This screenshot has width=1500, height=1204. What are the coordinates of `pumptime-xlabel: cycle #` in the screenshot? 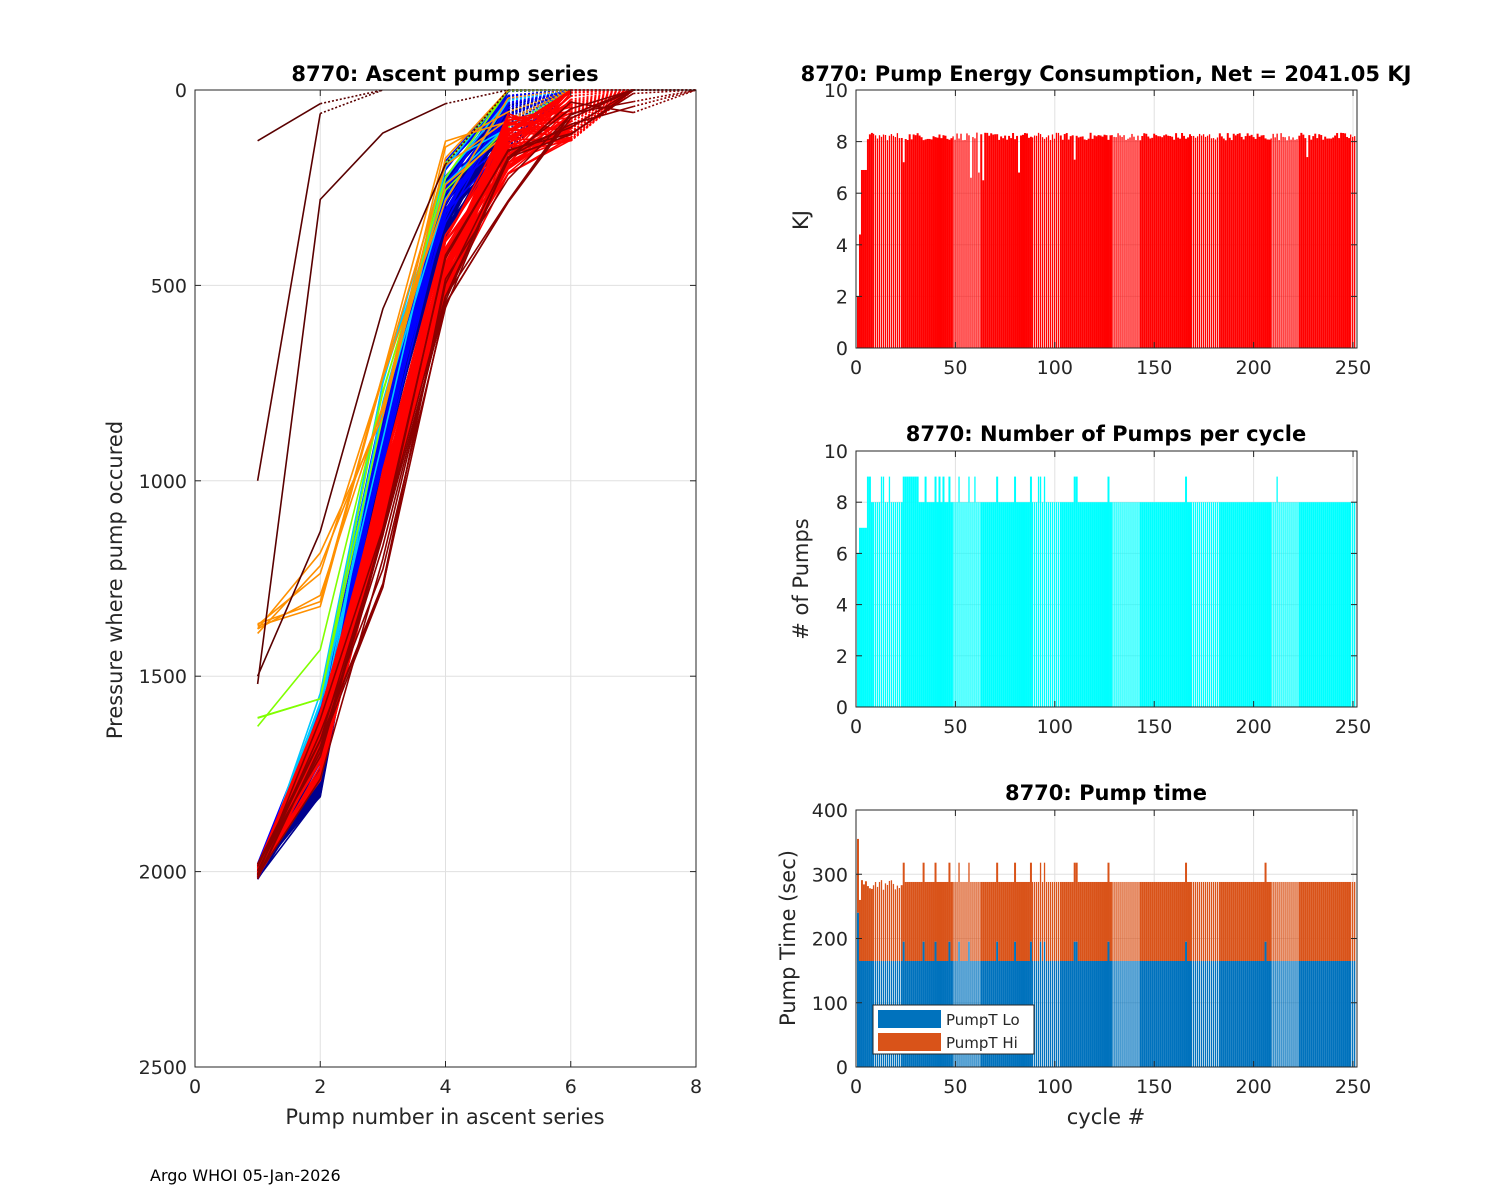 It's located at (1106, 1117).